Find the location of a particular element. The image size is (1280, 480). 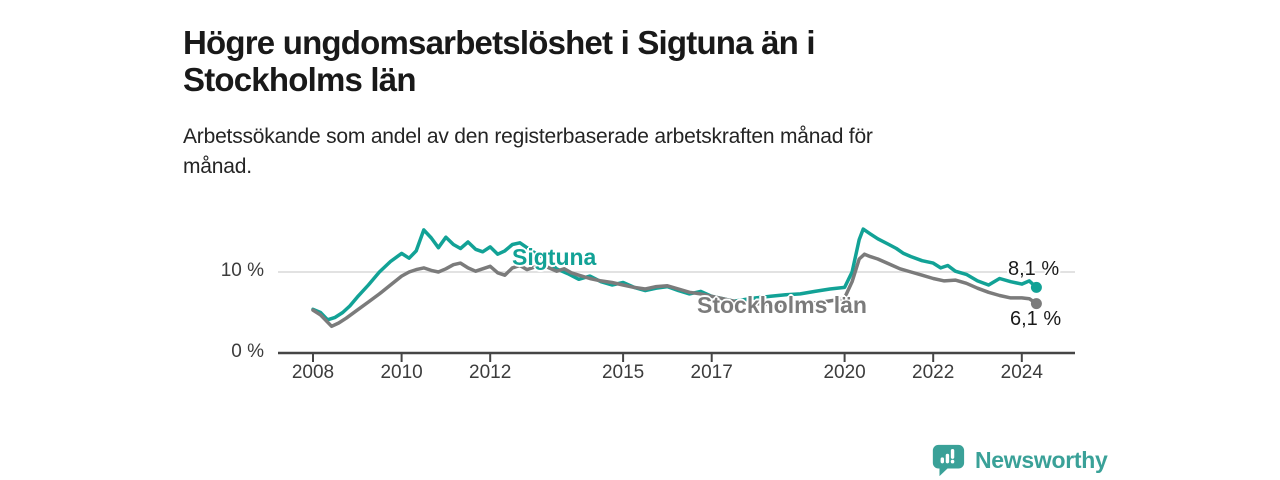

x-tick-label-2020: 2020 is located at coordinates (844, 372).